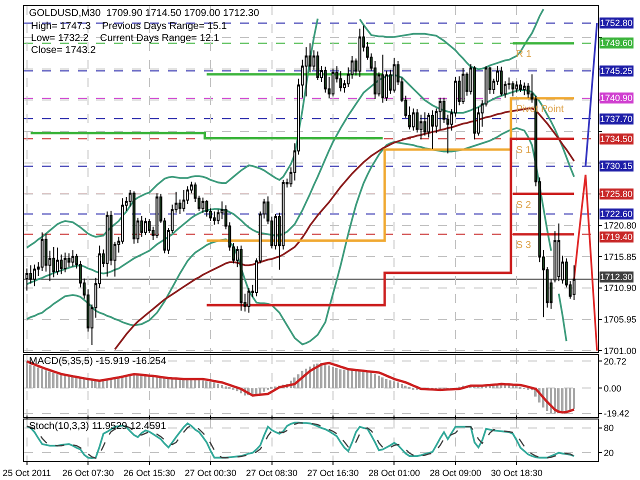 The image size is (640, 480). I want to click on x-tick-label: 28 Oct 09:00, so click(456, 473).